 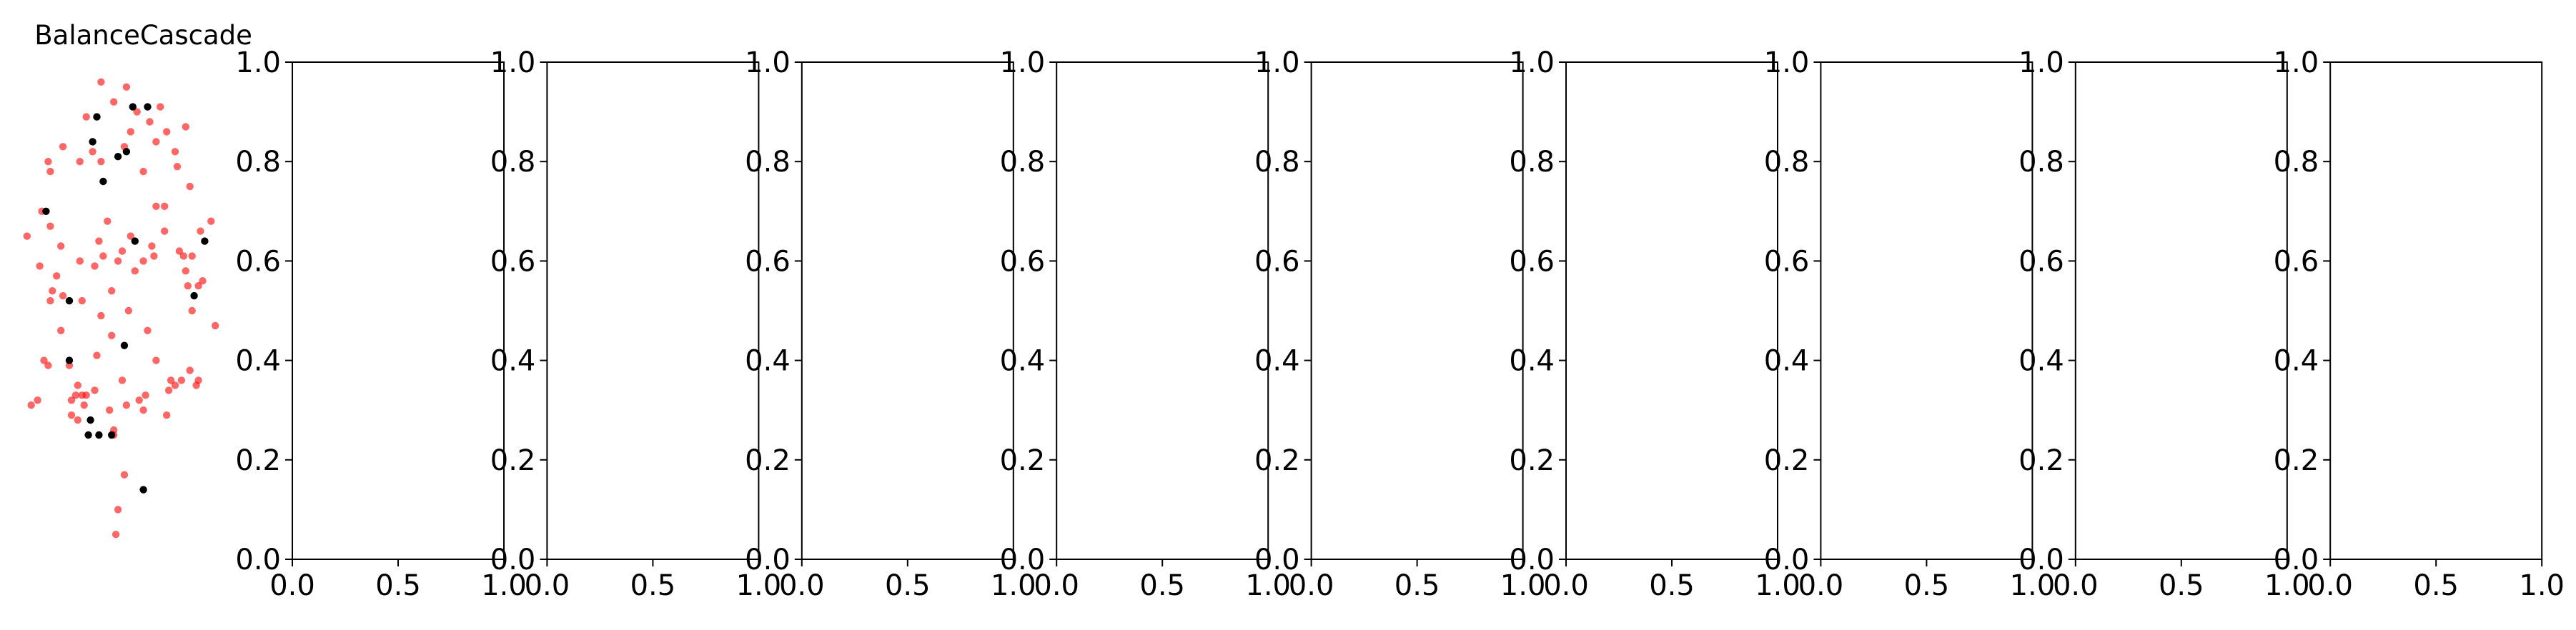 I want to click on subplot-7: 0.0 0.5 1.0 0.0 0.2 0.4 0.6 0.8 1.0, so click(x=1654, y=324).